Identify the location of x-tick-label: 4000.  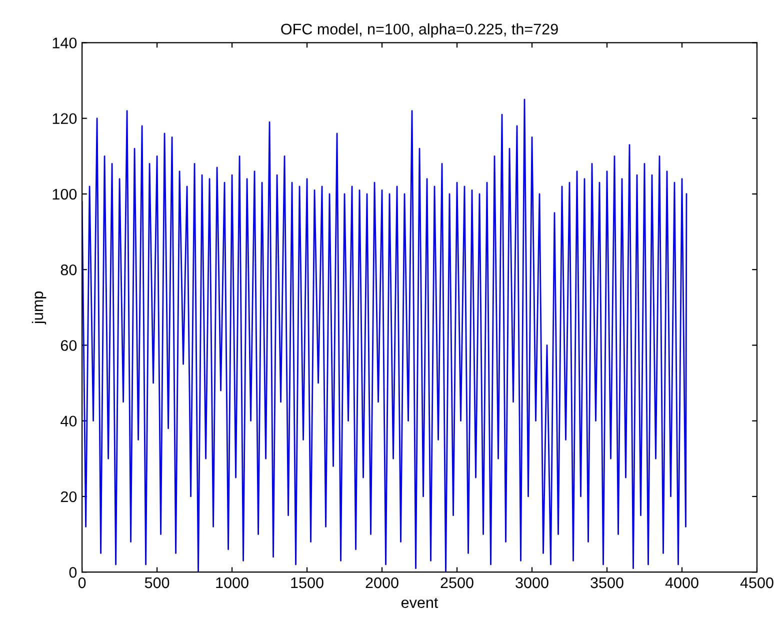
(681, 582).